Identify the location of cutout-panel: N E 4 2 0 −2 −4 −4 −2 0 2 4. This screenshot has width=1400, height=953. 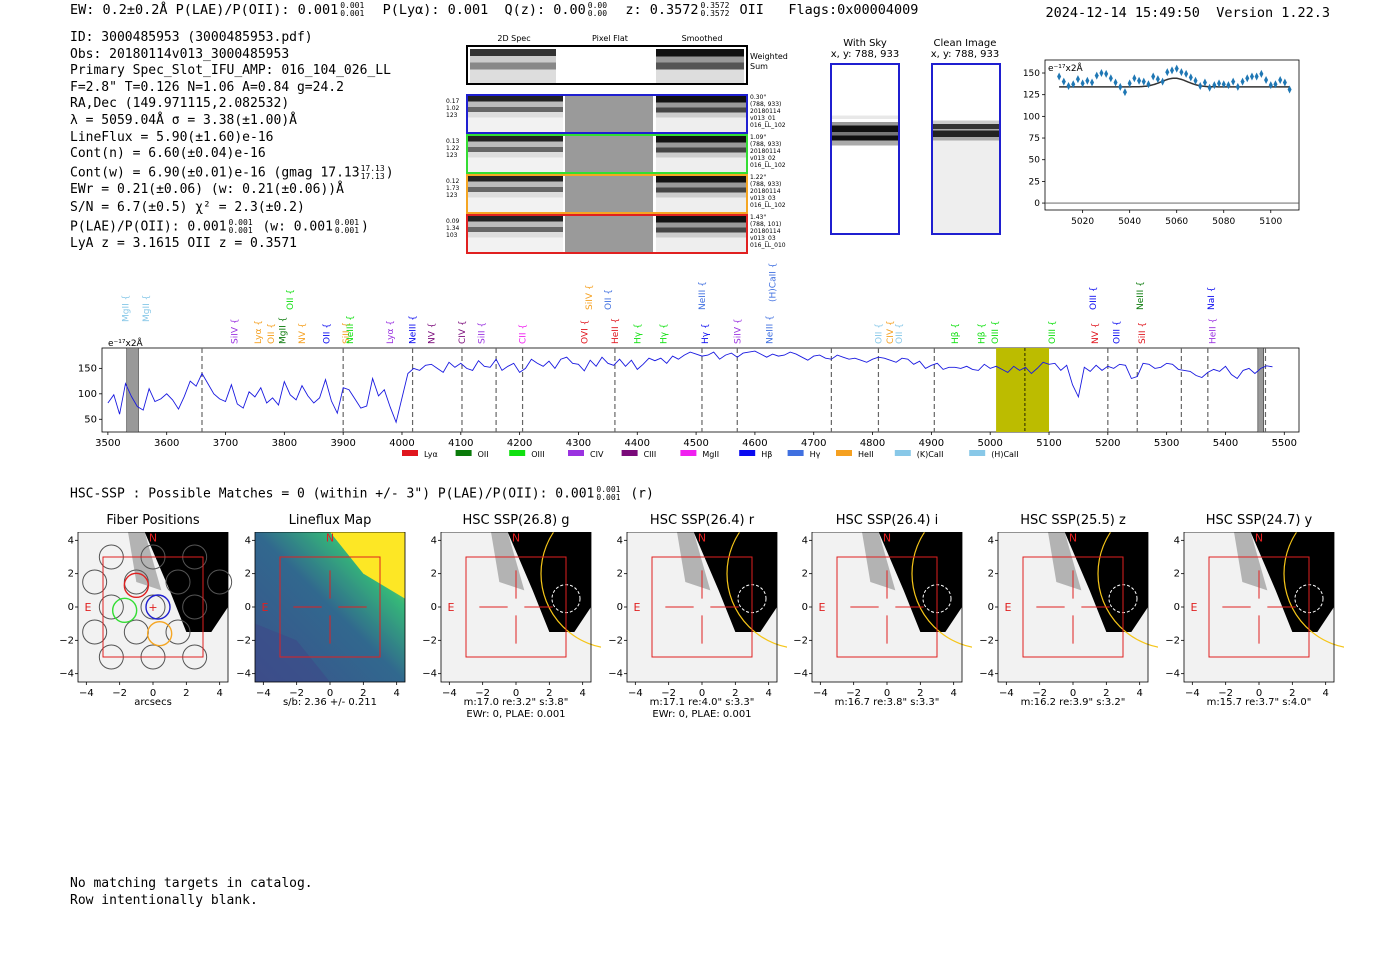
(321, 615).